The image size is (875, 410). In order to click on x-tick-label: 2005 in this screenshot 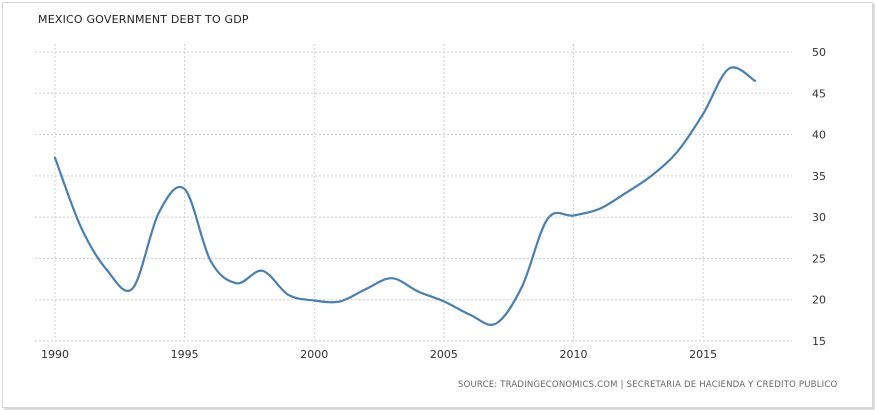, I will do `click(444, 354)`.